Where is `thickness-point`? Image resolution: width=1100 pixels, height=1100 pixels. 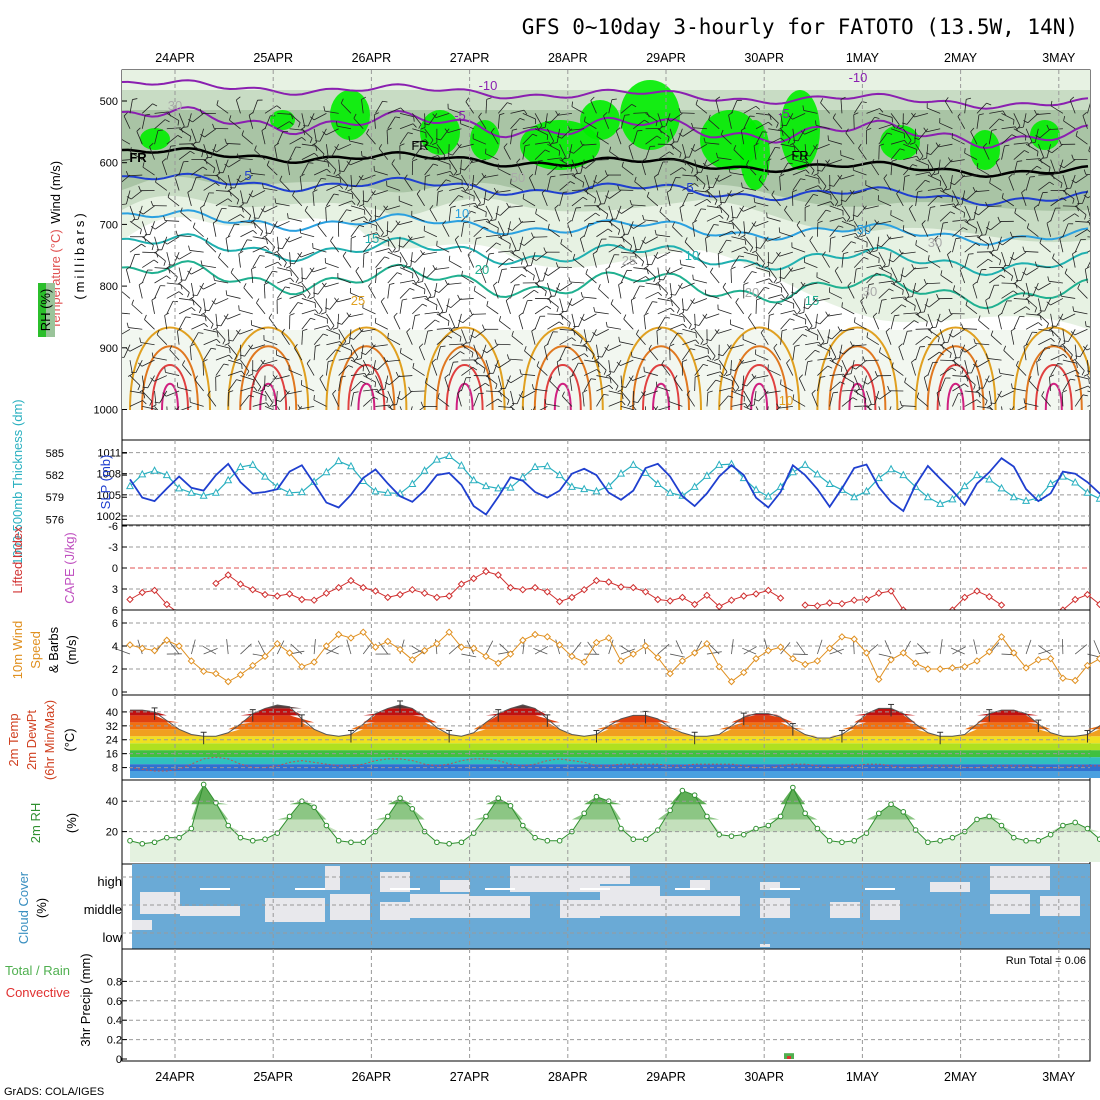 thickness-point is located at coordinates (596, 490).